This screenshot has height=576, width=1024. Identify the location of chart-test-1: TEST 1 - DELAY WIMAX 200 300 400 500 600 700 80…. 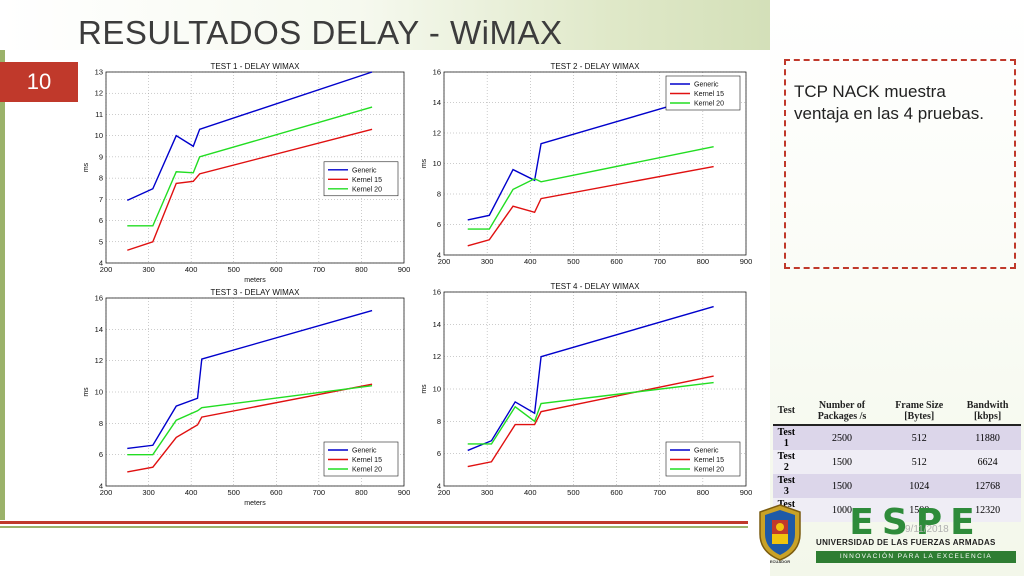
(248, 172).